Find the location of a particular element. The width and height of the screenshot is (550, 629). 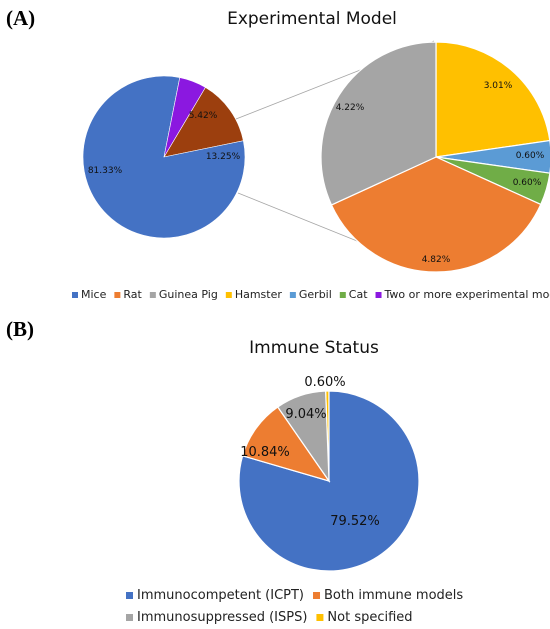

legend-label-two-or-more-experimental-models: Two or more experimental models is located at coordinates (467, 294).